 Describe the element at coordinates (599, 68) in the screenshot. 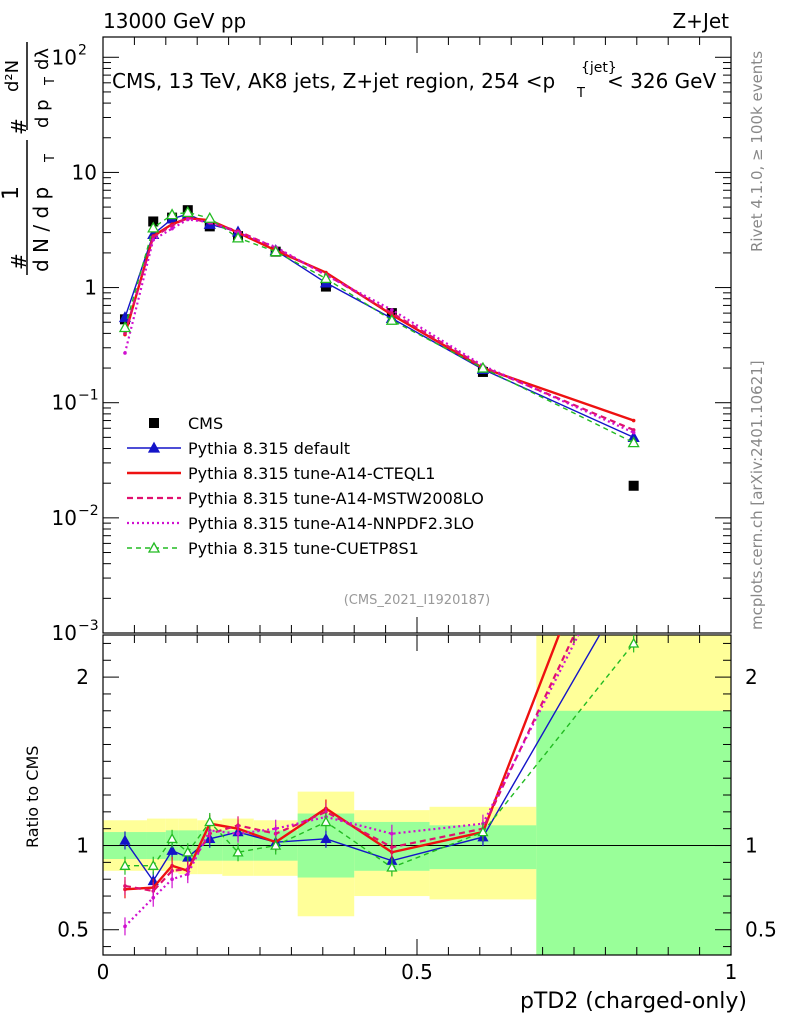

I see `title-pt-superscript: {jet}` at that location.